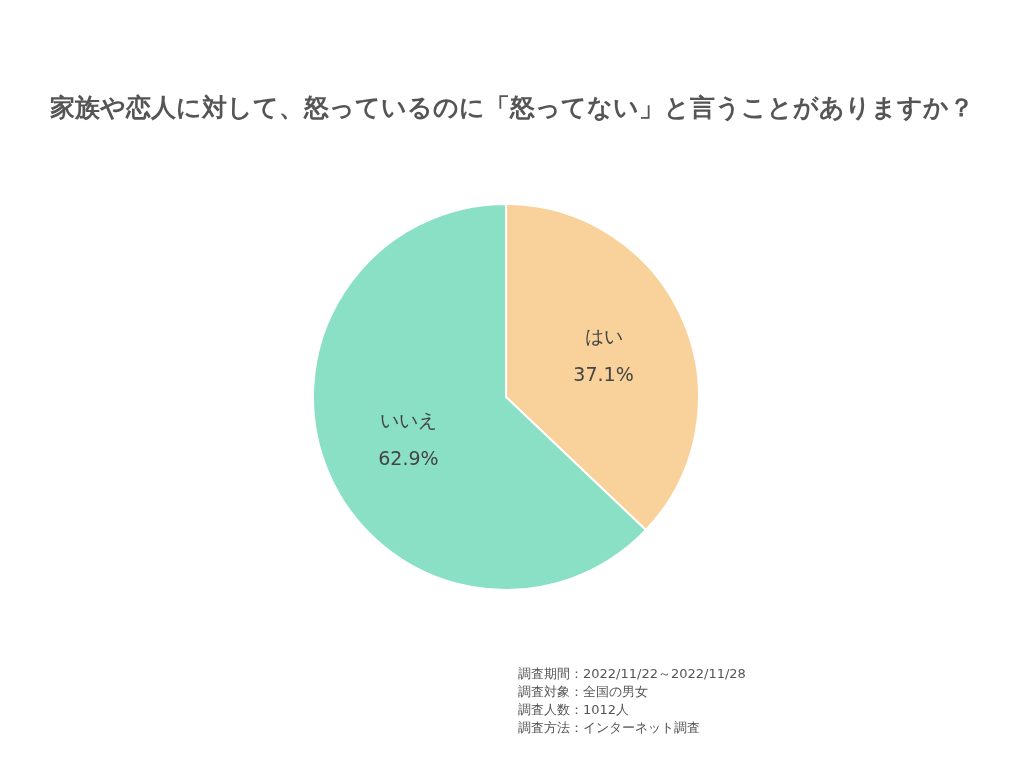 The width and height of the screenshot is (1024, 769). Describe the element at coordinates (583, 691) in the screenshot. I see `text: 調査対象：全国の男女` at that location.